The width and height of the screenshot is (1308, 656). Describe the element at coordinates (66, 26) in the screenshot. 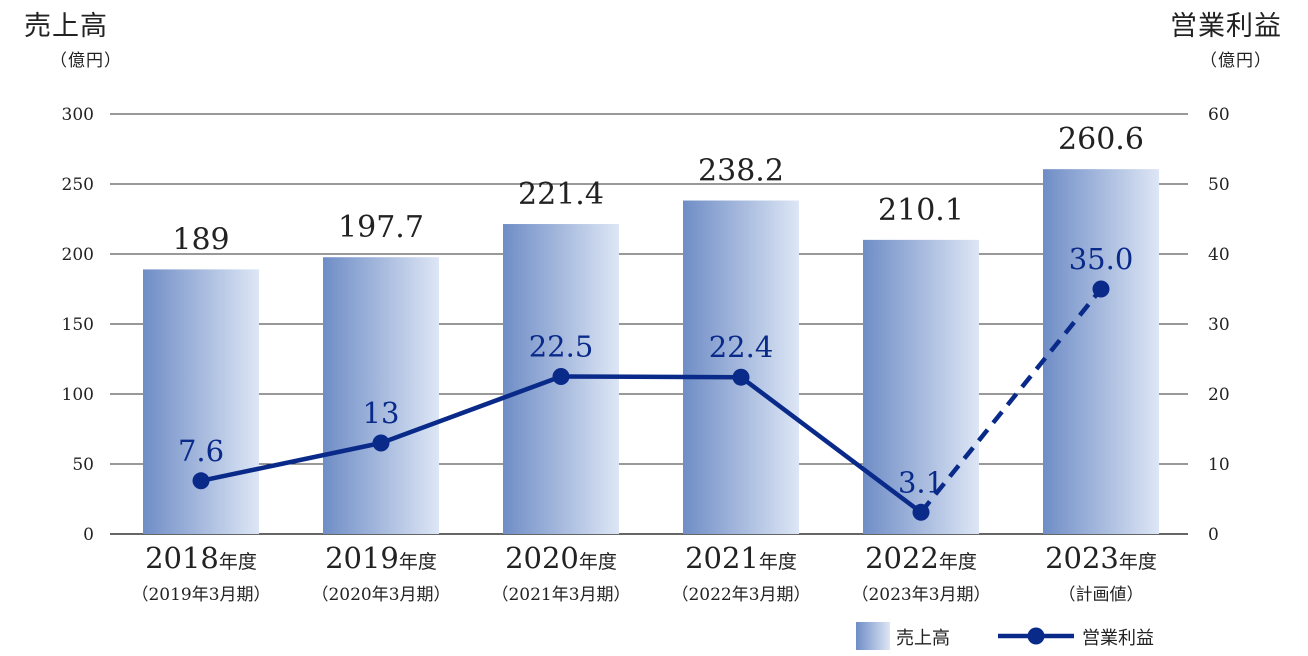

I see `left-axis-title: 売上高` at that location.